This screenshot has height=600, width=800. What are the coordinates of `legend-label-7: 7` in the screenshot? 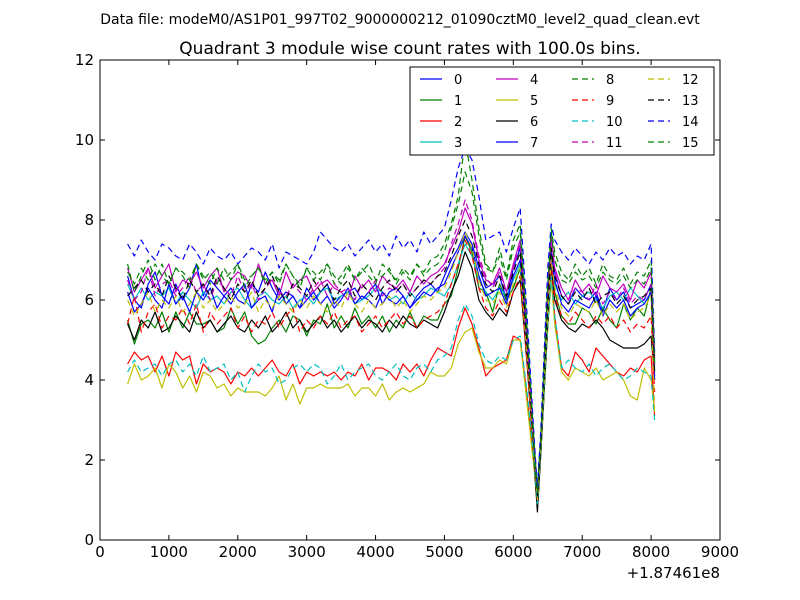 It's located at (534, 143).